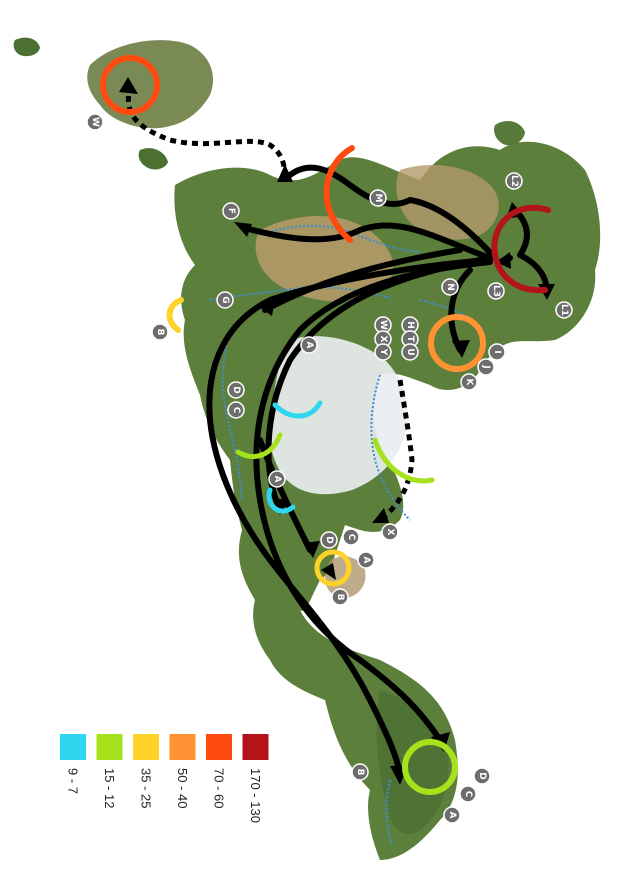 This screenshot has width=632, height=889. I want to click on marker-label: F, so click(231, 211).